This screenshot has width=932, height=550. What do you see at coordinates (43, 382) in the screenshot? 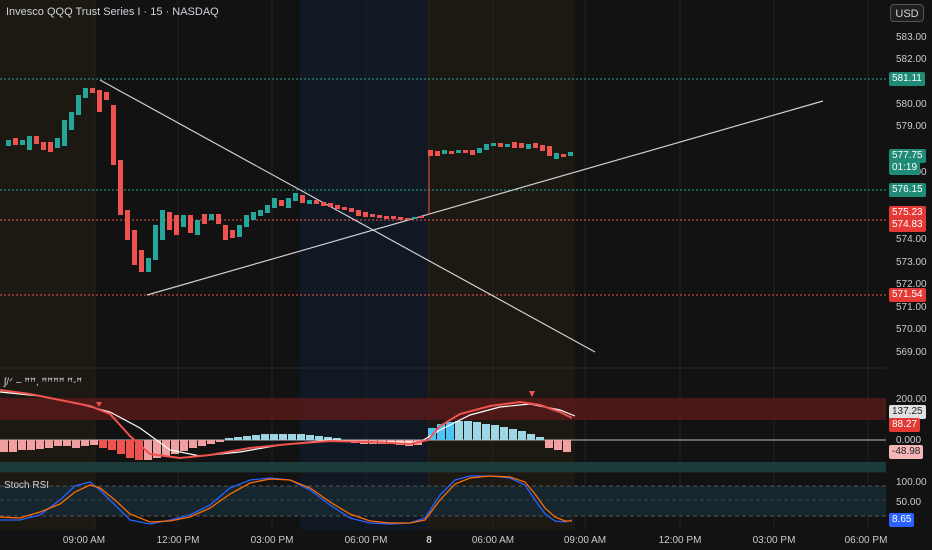
I see `macd-label: ʃ/ᐟ – ꟸꟸ, ꟸꟸꟸꟸ ꟸ-ꟸ` at bounding box center [43, 382].